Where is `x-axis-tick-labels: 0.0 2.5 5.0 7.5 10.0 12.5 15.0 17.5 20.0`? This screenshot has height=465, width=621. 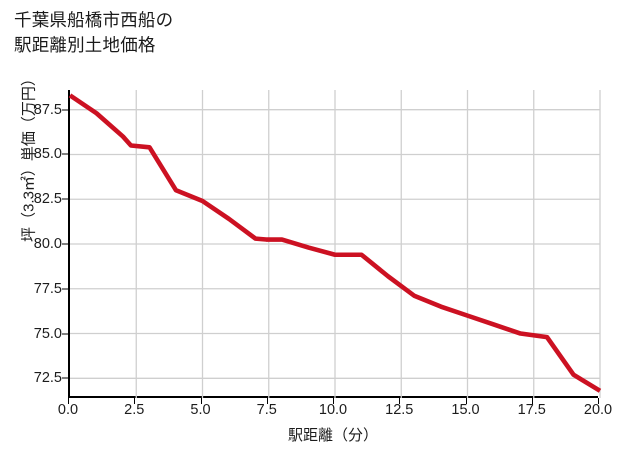 x-axis-tick-labels: 0.0 2.5 5.0 7.5 10.0 12.5 15.0 17.5 20.0 is located at coordinates (335, 412).